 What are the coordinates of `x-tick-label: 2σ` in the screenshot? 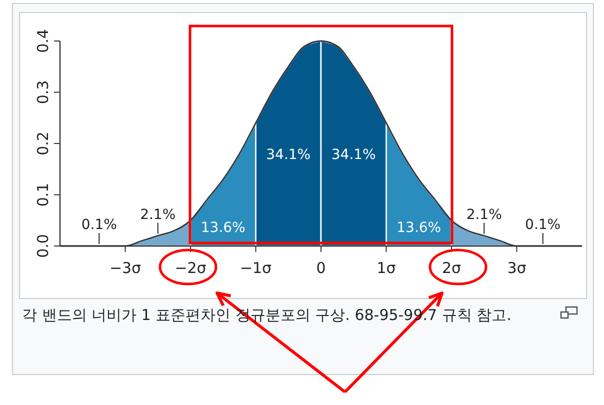 It's located at (452, 268).